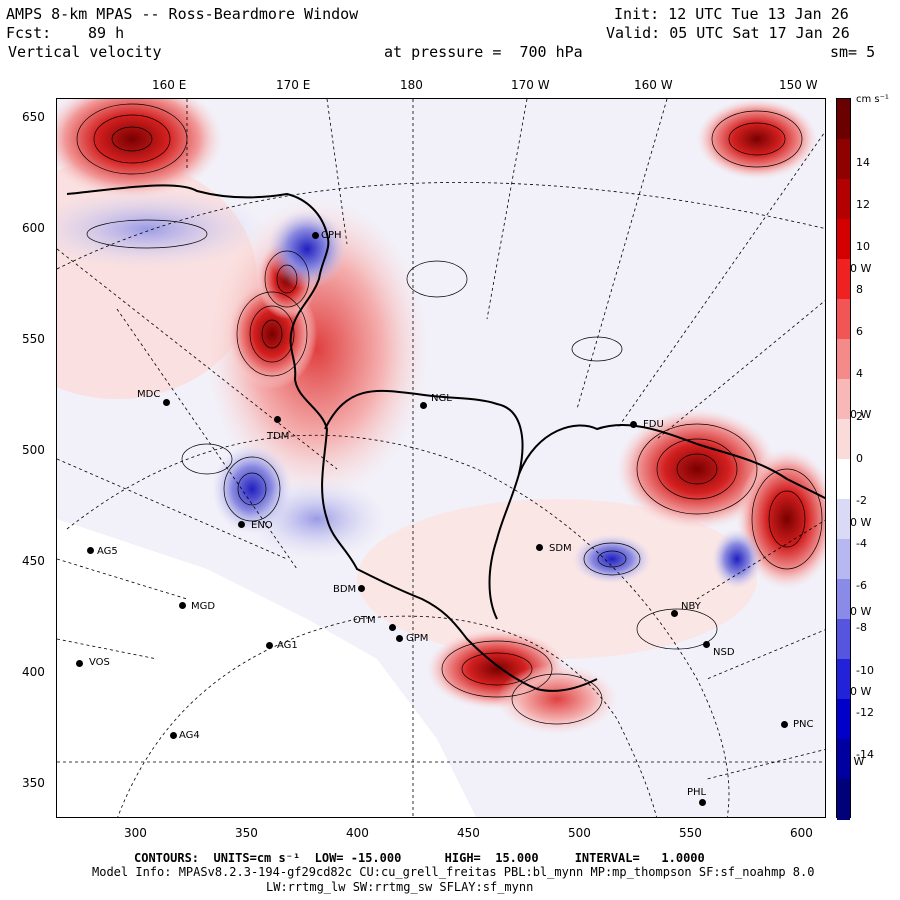 This screenshot has height=900, width=900. Describe the element at coordinates (33, 228) in the screenshot. I see `y-label-600: 600` at that location.